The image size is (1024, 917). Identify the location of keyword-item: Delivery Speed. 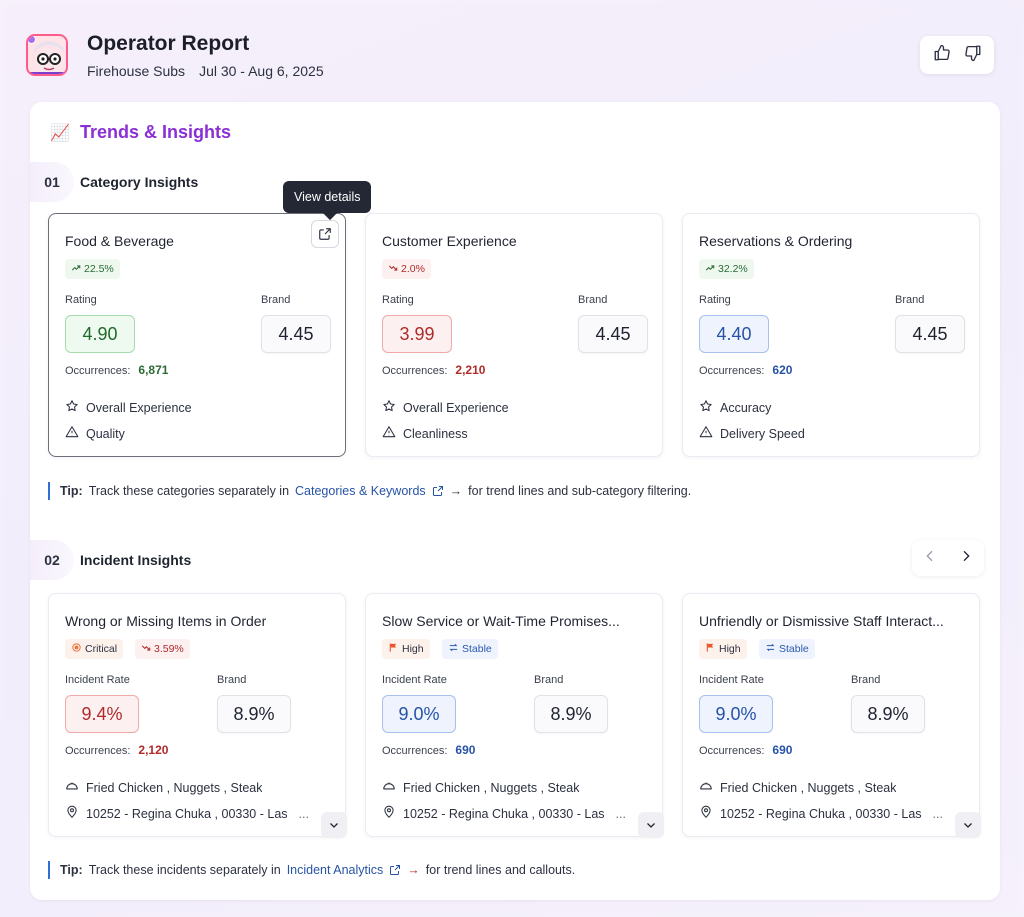
(752, 433).